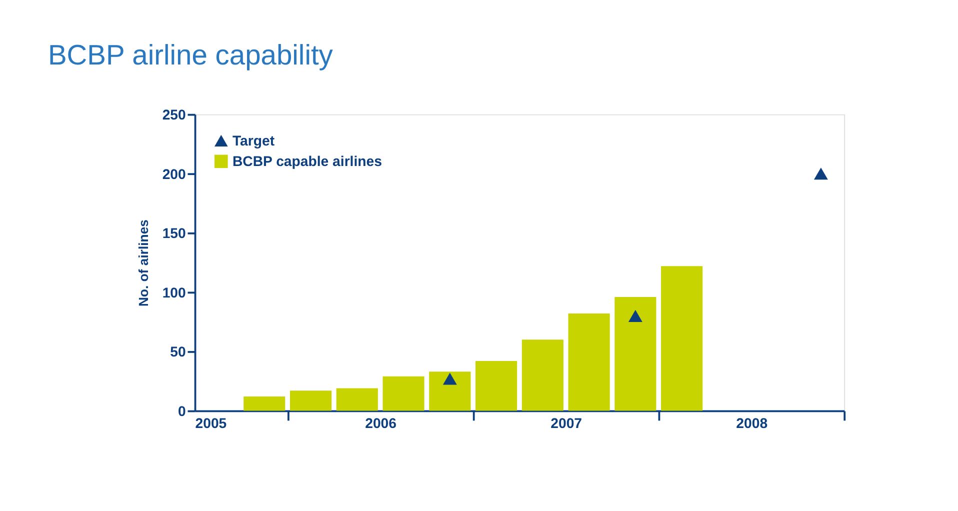 The width and height of the screenshot is (958, 511). What do you see at coordinates (144, 263) in the screenshot?
I see `y-axis-title: No. of airlines` at bounding box center [144, 263].